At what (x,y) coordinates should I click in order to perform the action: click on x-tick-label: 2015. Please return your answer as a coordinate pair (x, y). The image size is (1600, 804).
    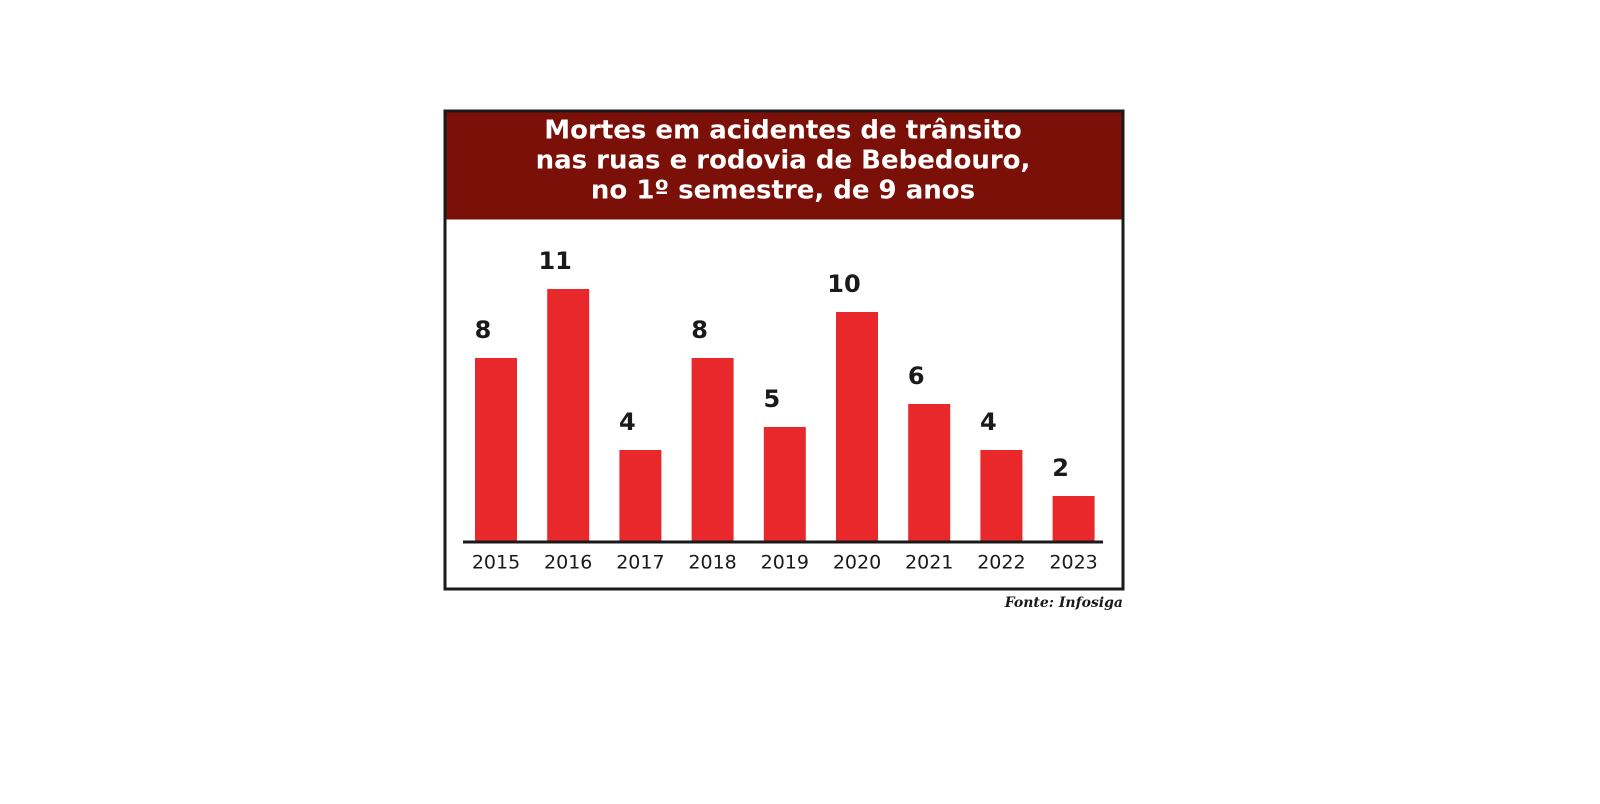
    Looking at the image, I should click on (496, 563).